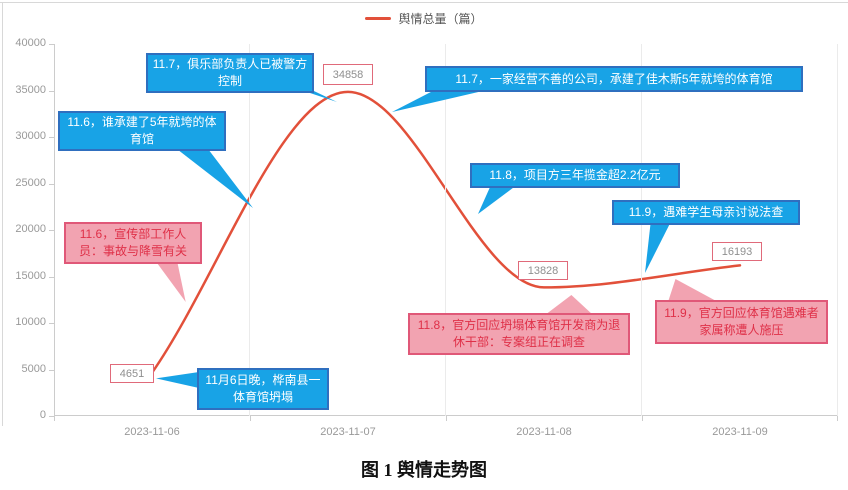  I want to click on y-axis-line, so click(54, 230).